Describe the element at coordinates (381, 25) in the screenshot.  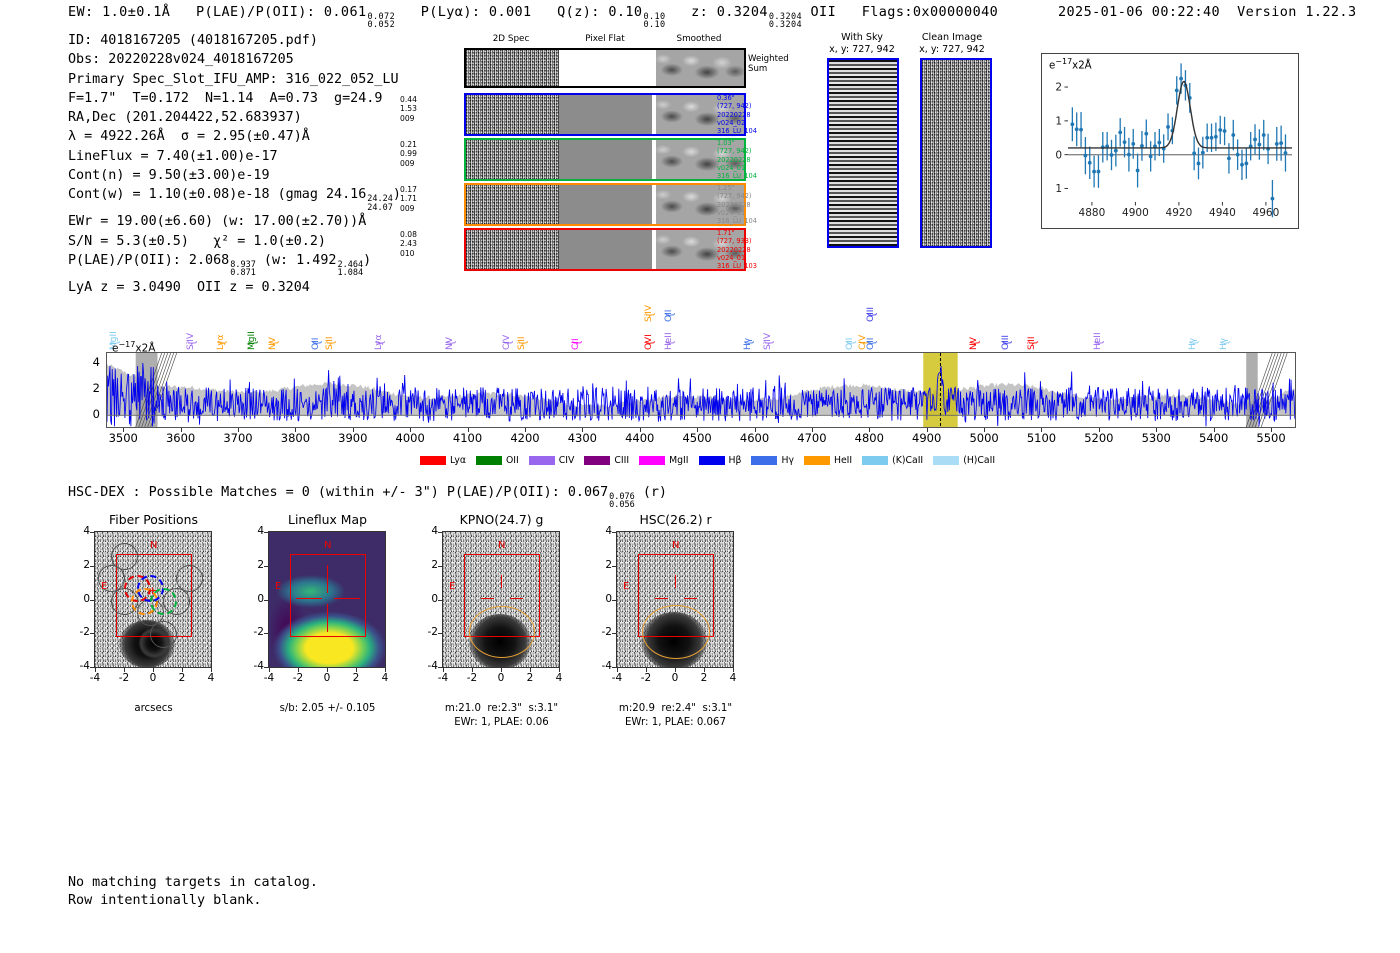
I see `header-plae-poii-lo: 0.052` at that location.